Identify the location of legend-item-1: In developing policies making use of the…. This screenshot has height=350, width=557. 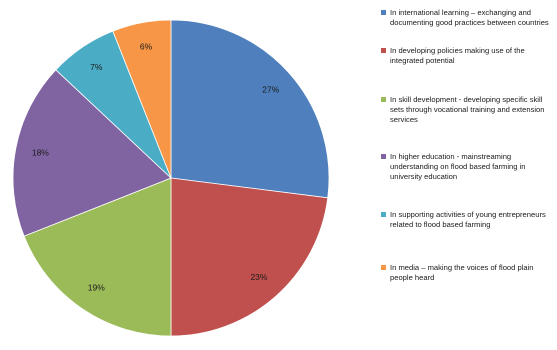
(466, 56).